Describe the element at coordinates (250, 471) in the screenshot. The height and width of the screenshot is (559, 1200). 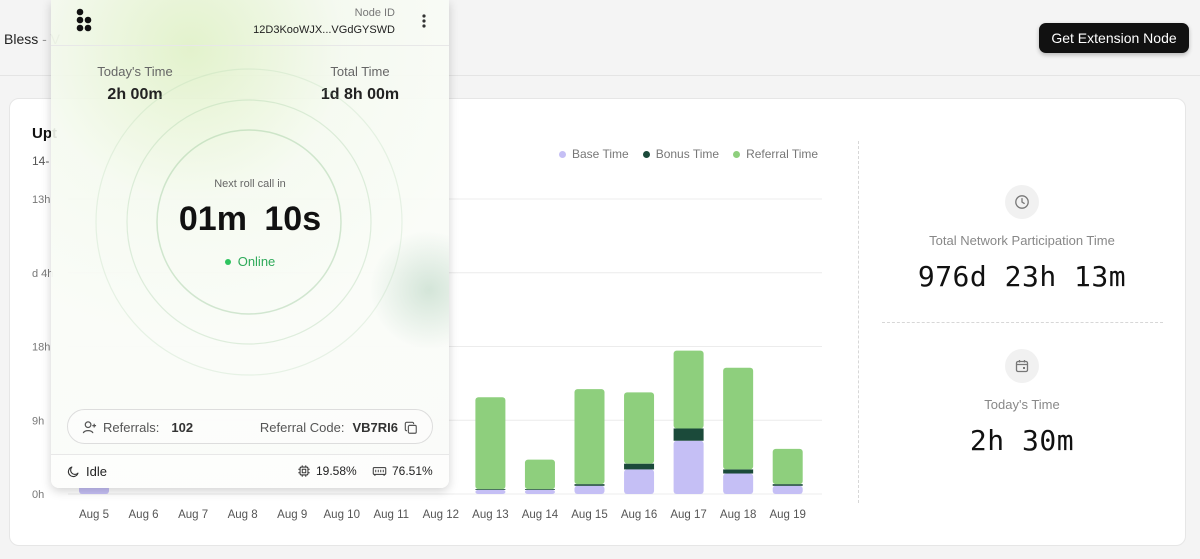
I see `popup-footer: Idle 19.58% 76.51%` at that location.